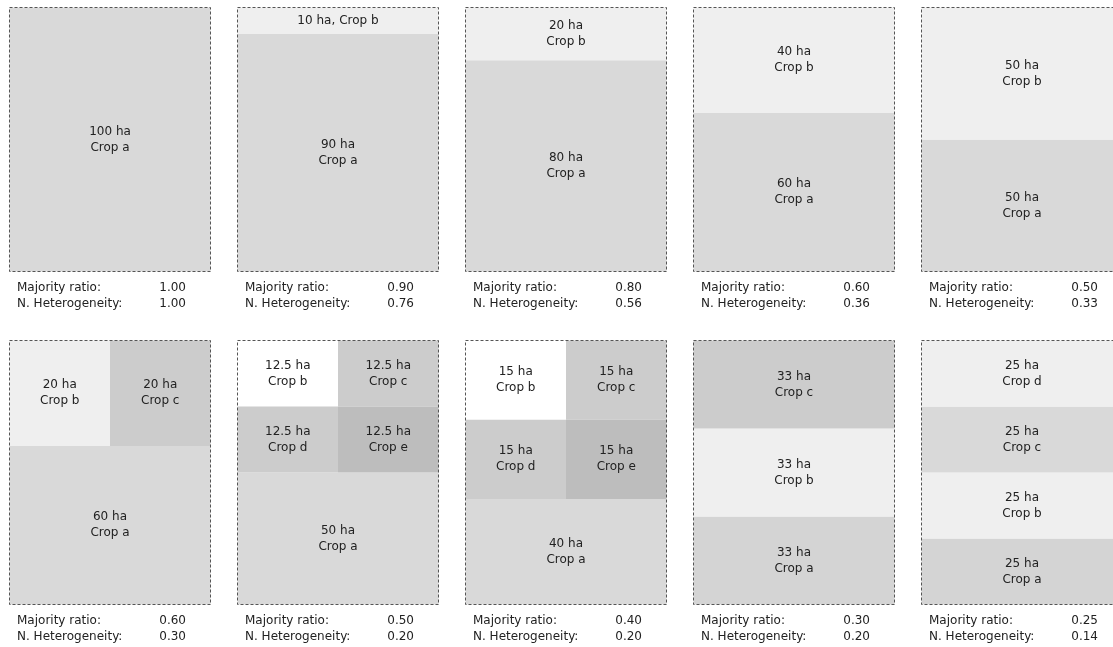 The image size is (1113, 647). What do you see at coordinates (338, 143) in the screenshot?
I see `data-label: 90 ha` at bounding box center [338, 143].